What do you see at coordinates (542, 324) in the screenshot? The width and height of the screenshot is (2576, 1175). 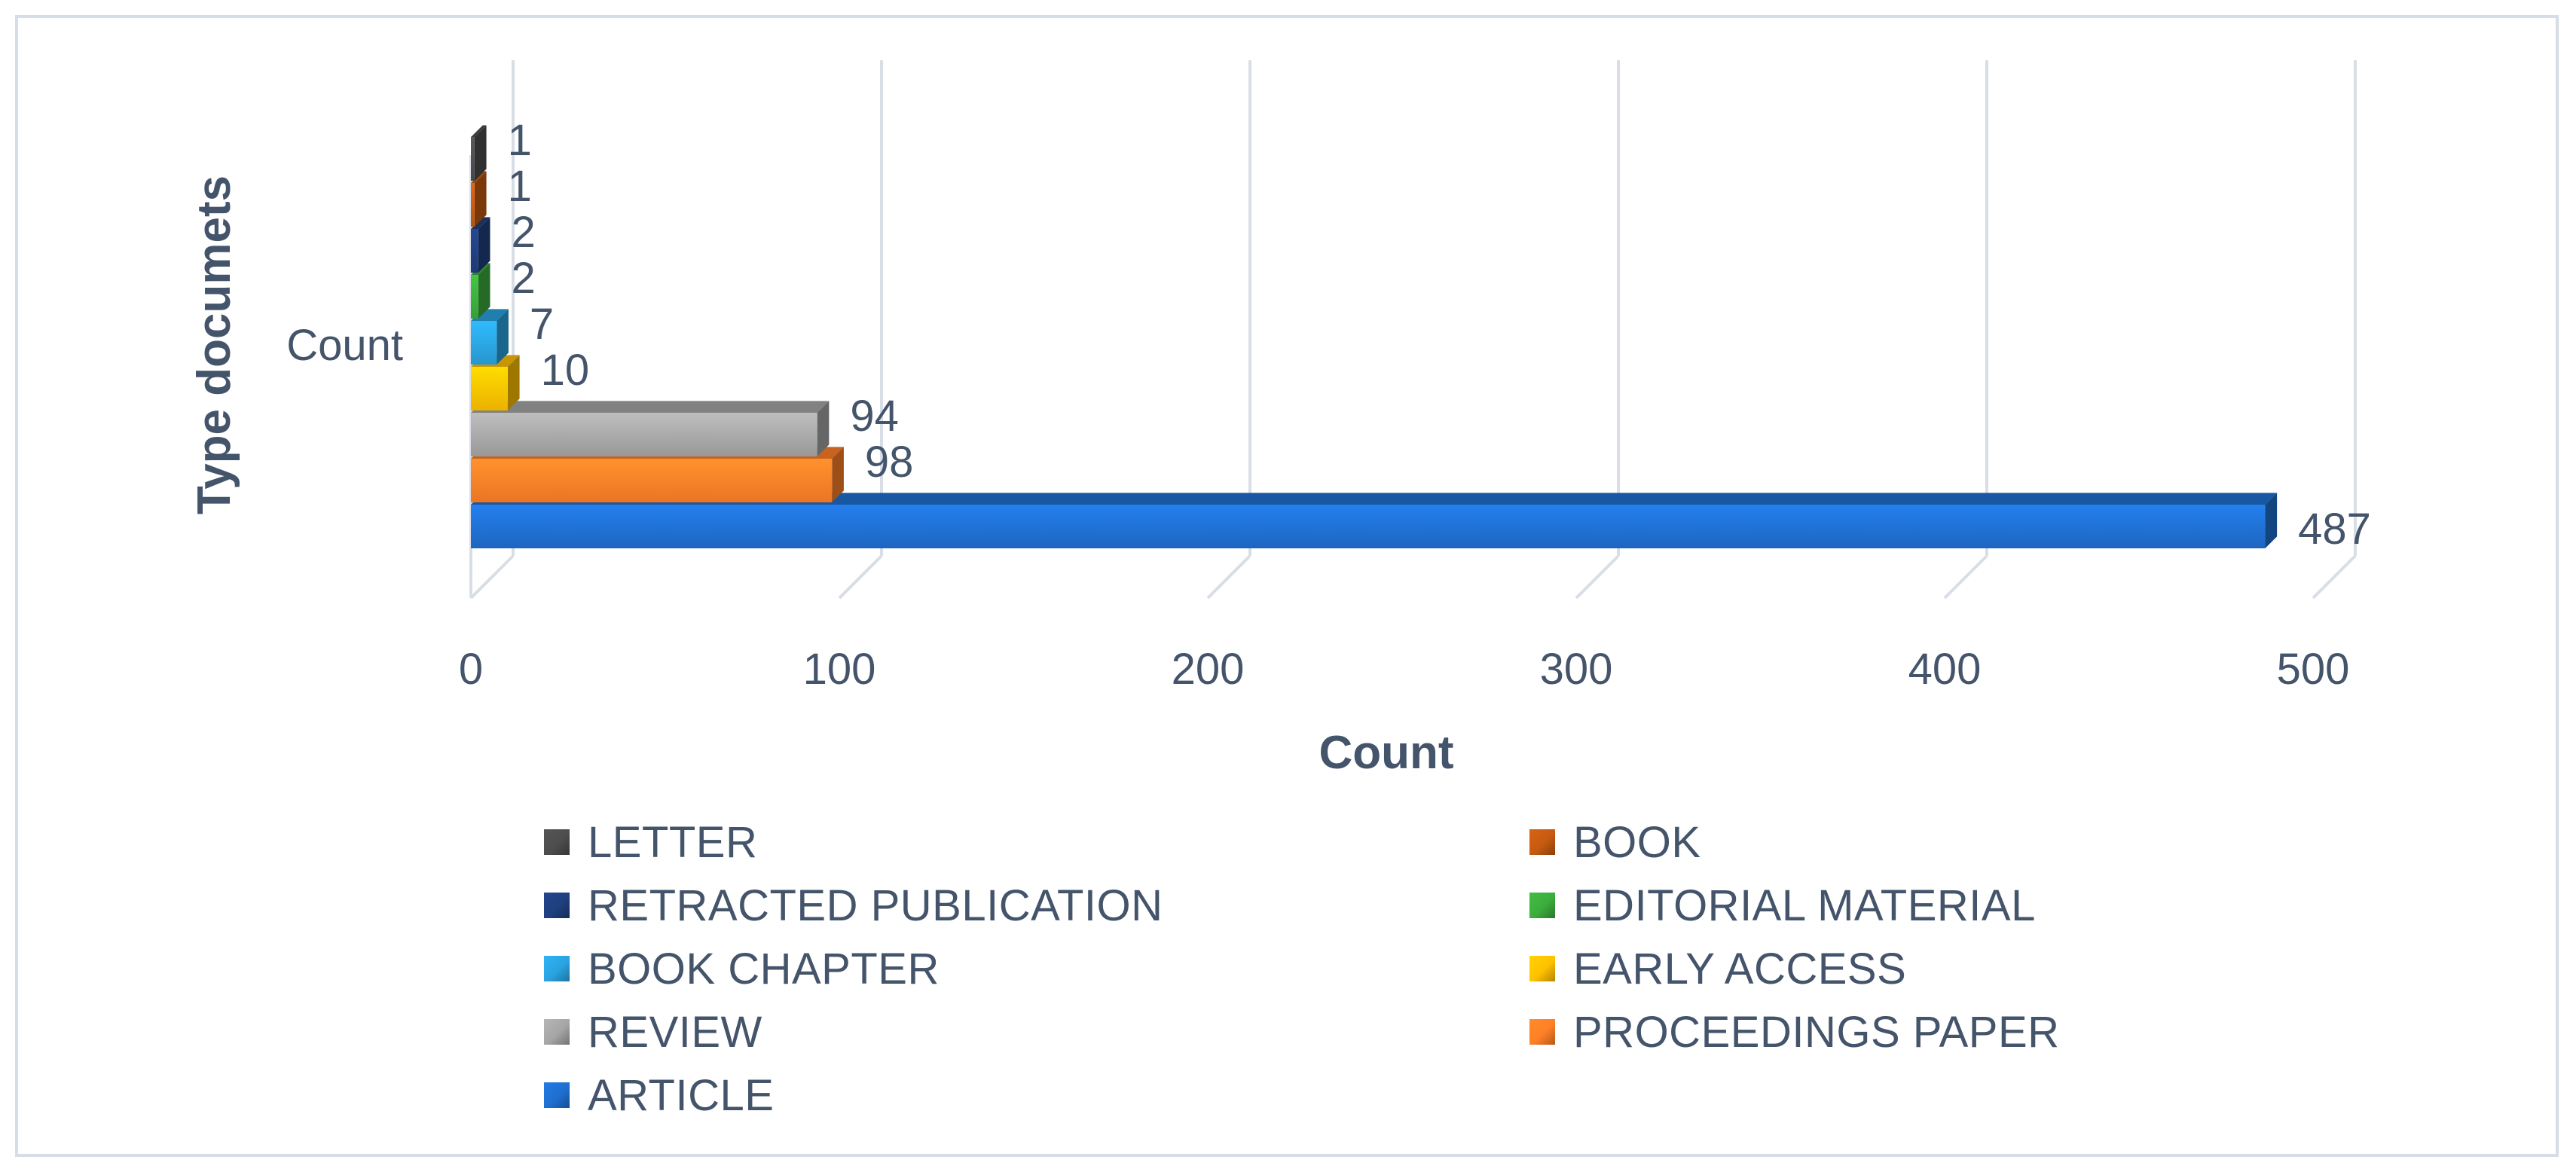 I see `data-label: 7` at bounding box center [542, 324].